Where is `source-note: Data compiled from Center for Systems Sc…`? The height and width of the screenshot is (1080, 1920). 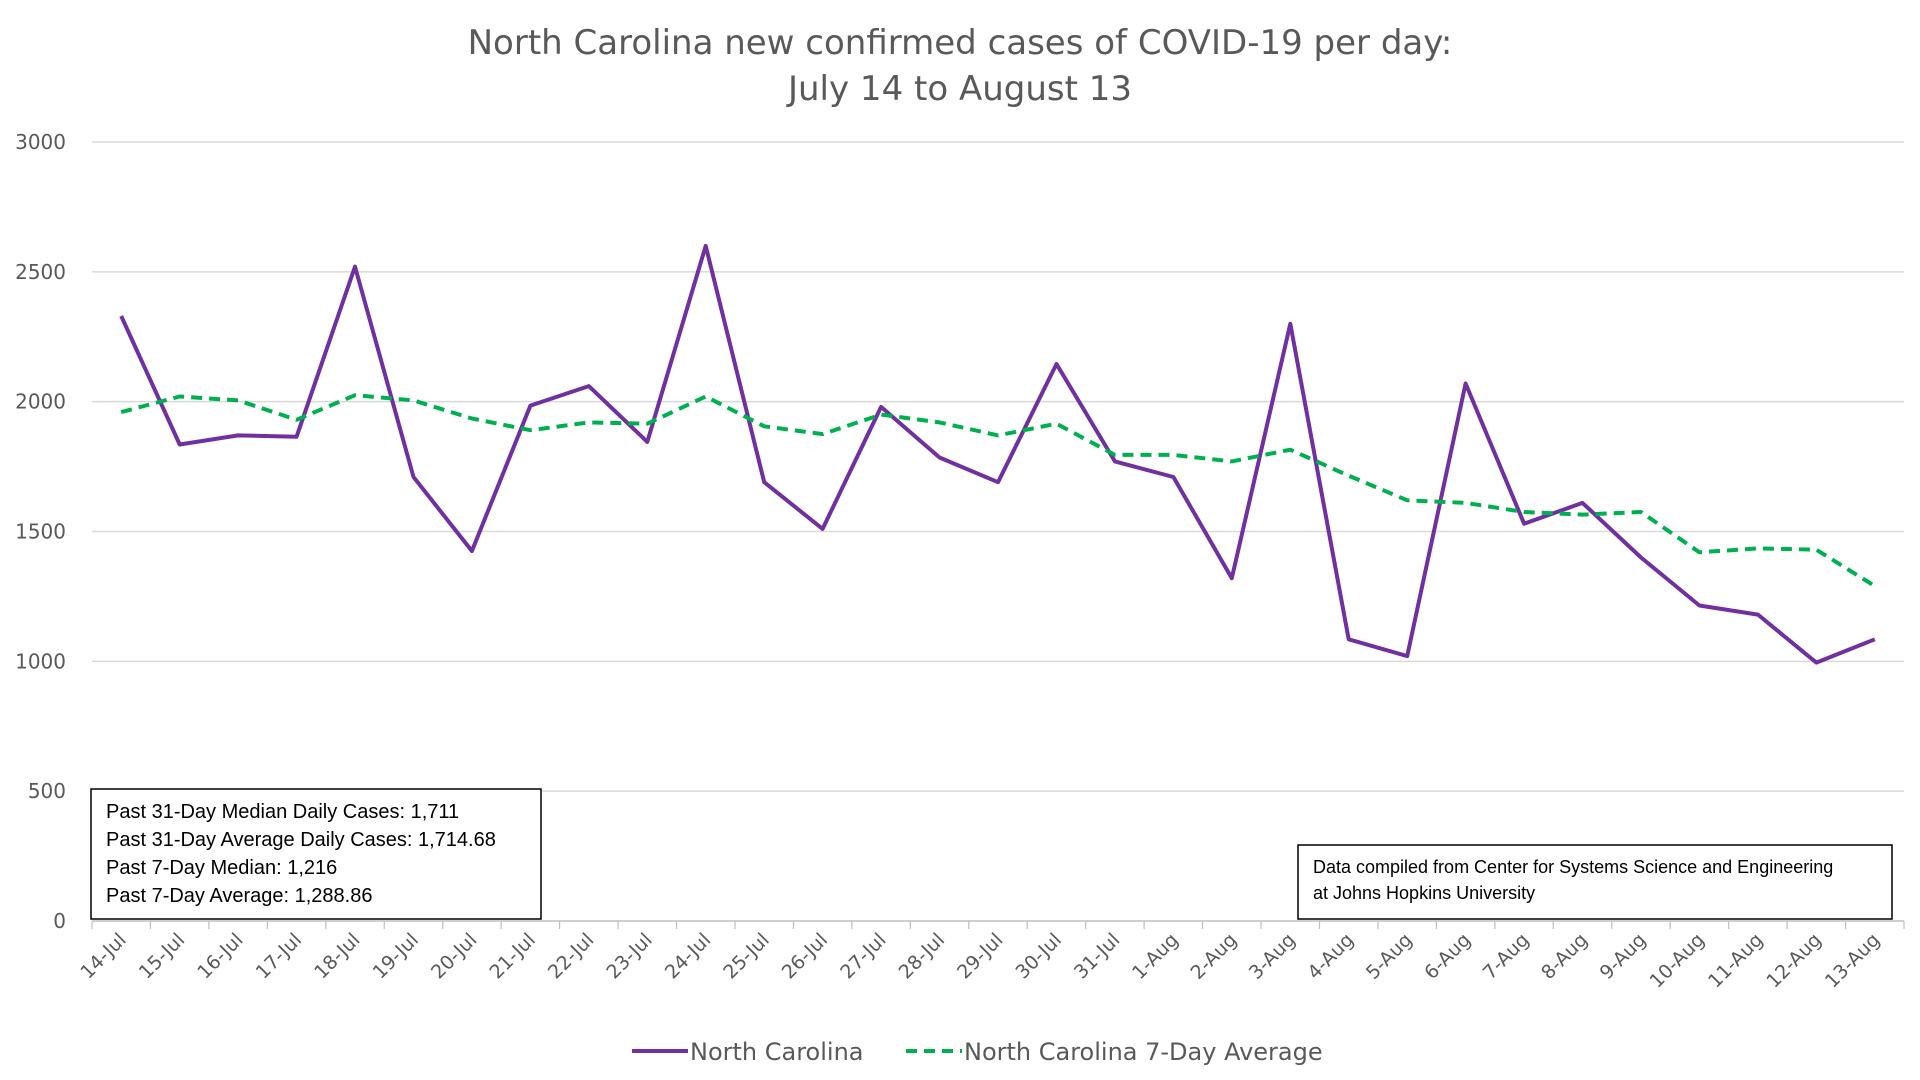
source-note: Data compiled from Center for Systems Sc… is located at coordinates (1595, 882).